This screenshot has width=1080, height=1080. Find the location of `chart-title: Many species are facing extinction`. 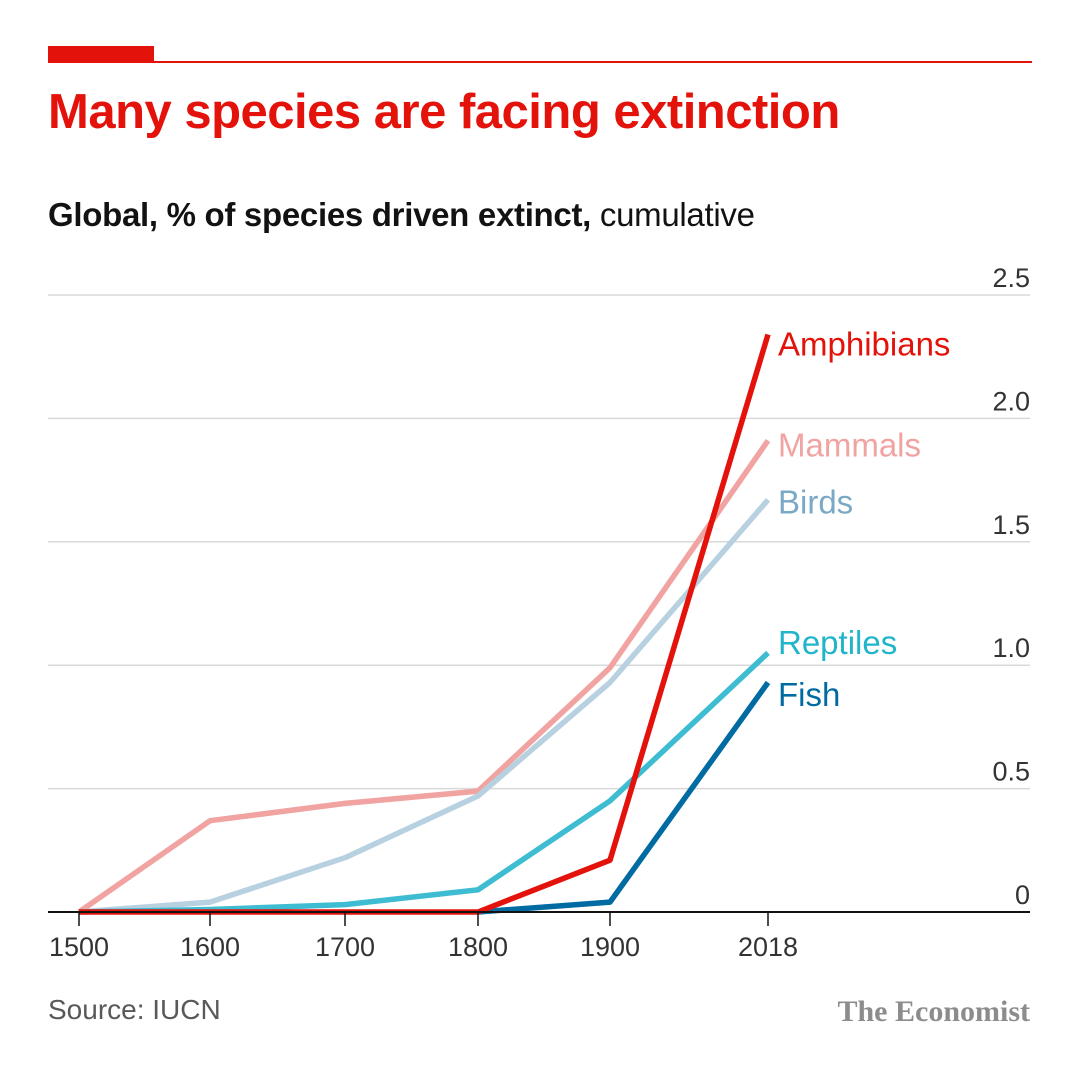

chart-title: Many species are facing extinction is located at coordinates (444, 112).